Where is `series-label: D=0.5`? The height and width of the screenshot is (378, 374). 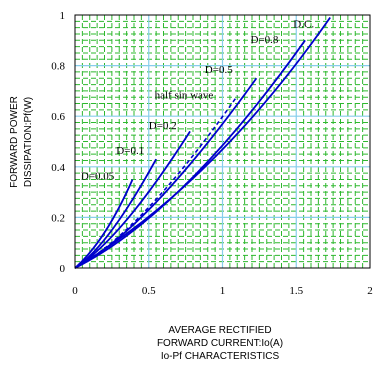
series-label: D=0.5 is located at coordinates (219, 70).